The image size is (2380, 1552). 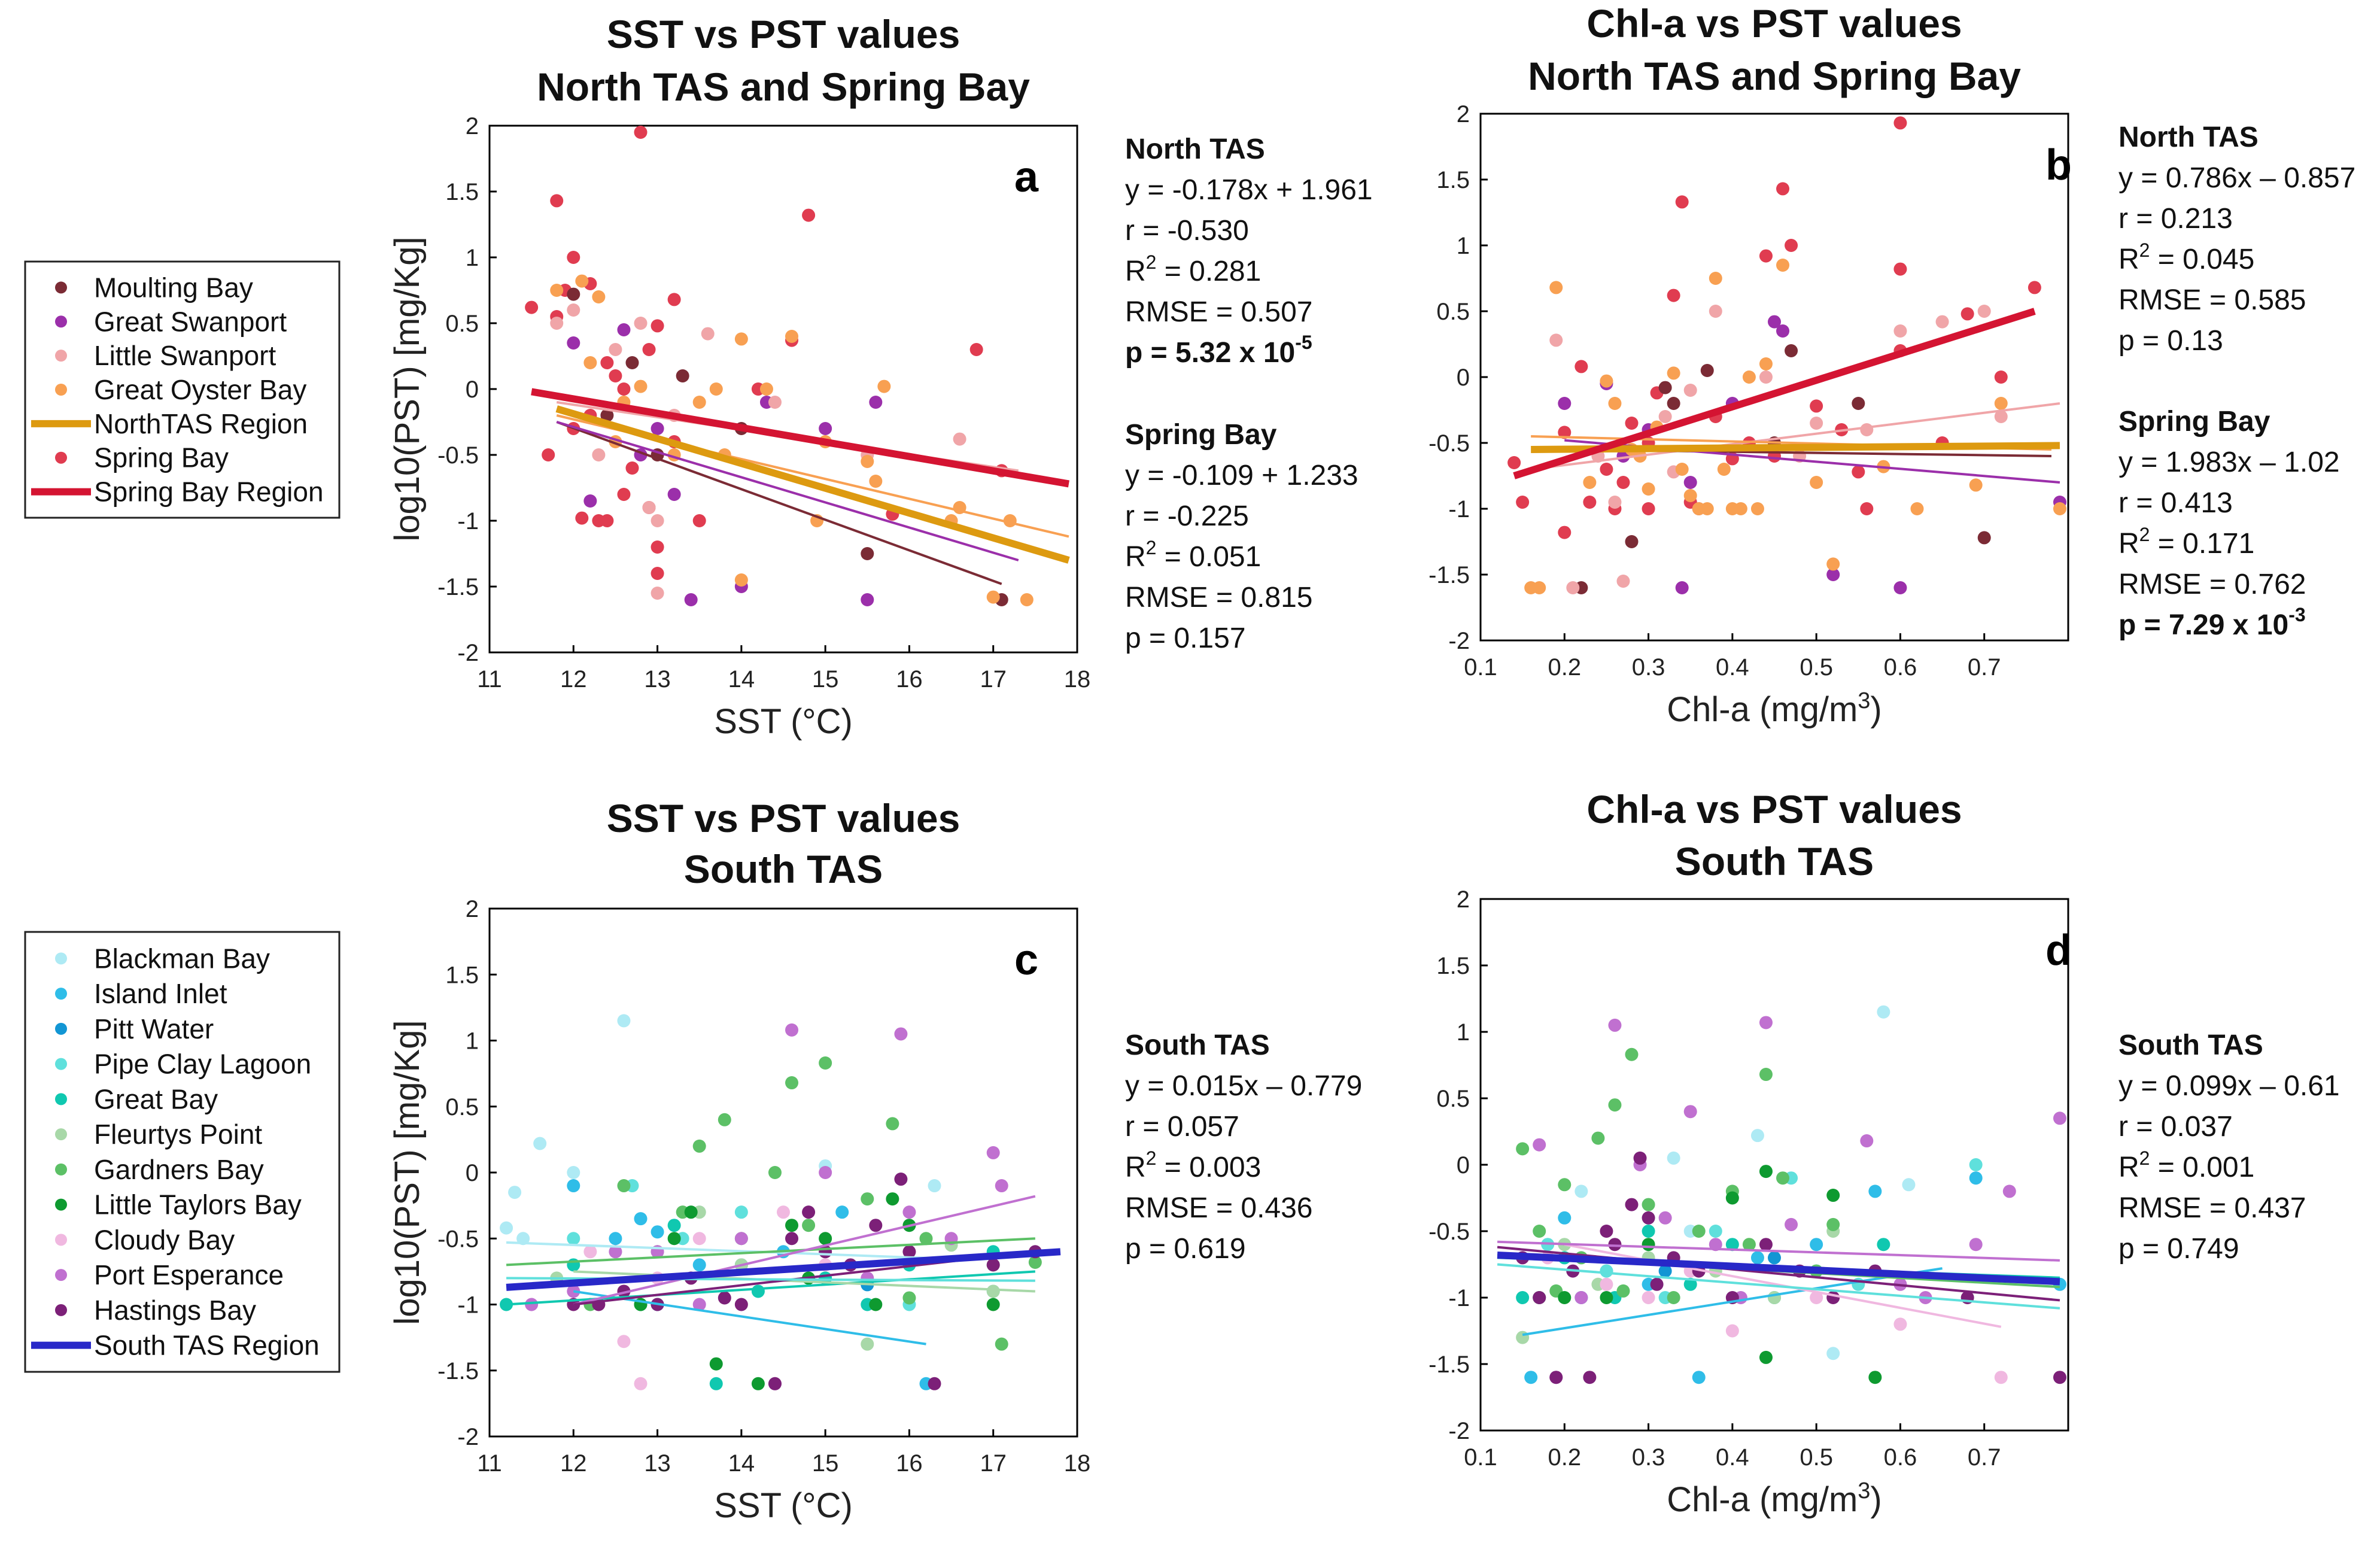 What do you see at coordinates (200, 389) in the screenshot?
I see `legend-entry-label: Great Oyster Bay` at bounding box center [200, 389].